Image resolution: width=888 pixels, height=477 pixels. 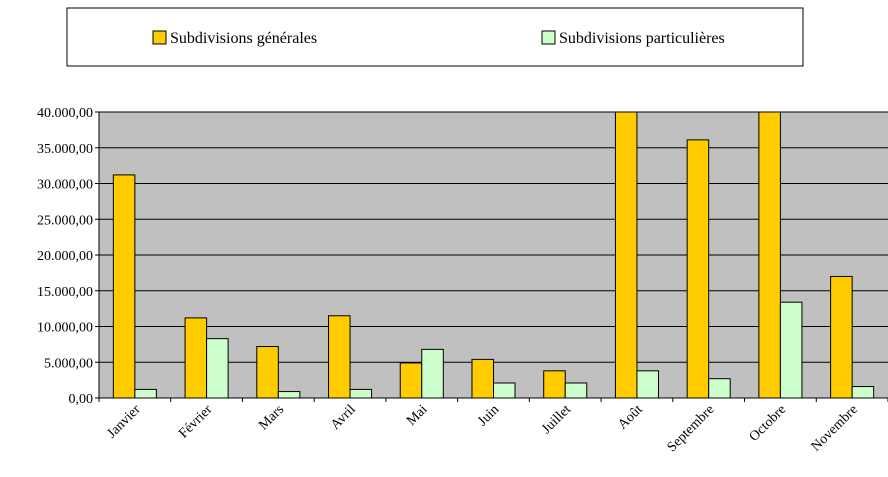 What do you see at coordinates (343, 417) in the screenshot?
I see `x-tick-label: Avril` at bounding box center [343, 417].